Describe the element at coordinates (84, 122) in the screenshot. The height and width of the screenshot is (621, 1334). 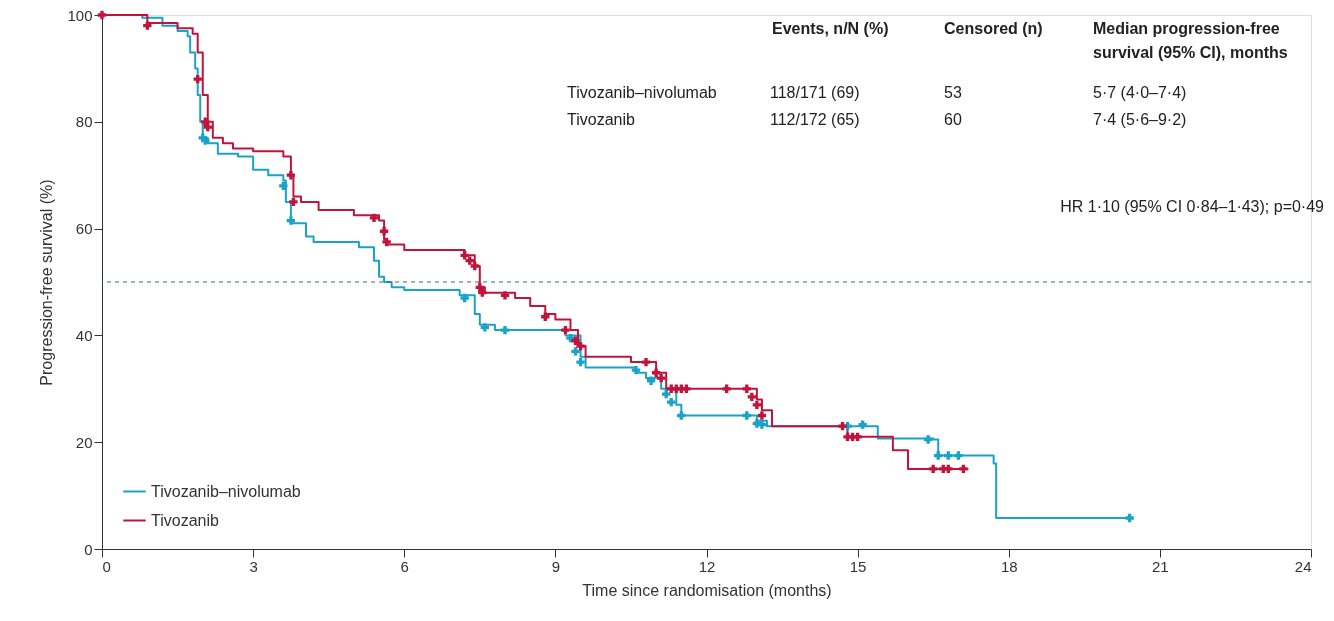
I see `y-tick-label: 80` at that location.